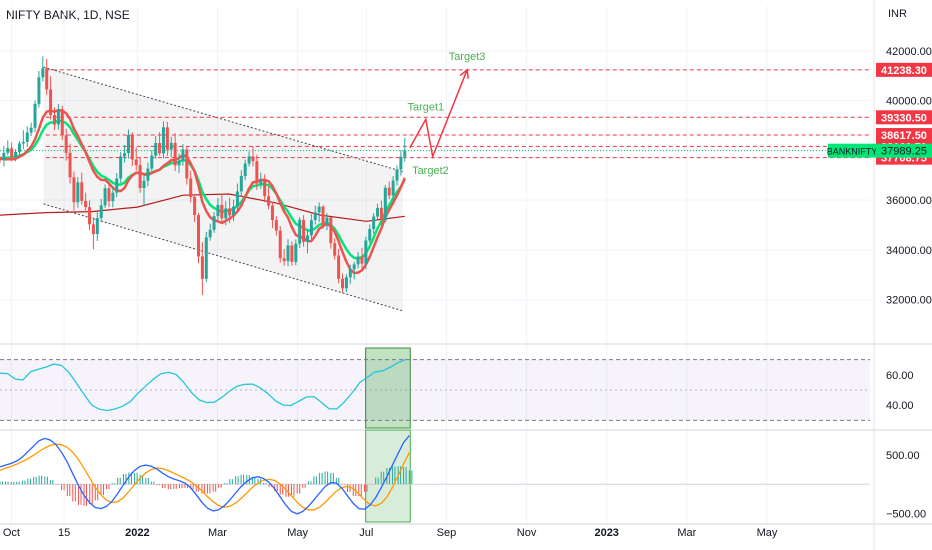 This screenshot has width=932, height=550. I want to click on time-tick-label: 2023, so click(606, 533).